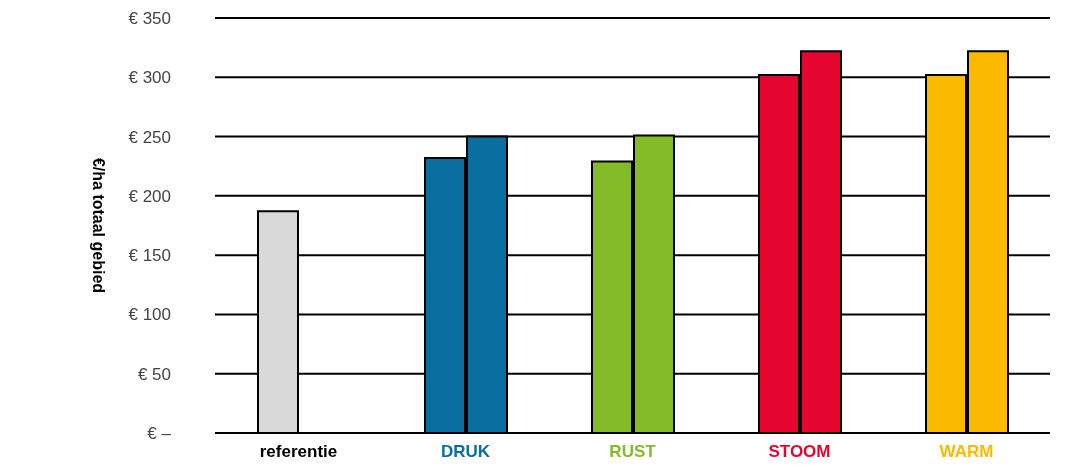  Describe the element at coordinates (149, 19) in the screenshot. I see `y-tick-label: € 350` at that location.